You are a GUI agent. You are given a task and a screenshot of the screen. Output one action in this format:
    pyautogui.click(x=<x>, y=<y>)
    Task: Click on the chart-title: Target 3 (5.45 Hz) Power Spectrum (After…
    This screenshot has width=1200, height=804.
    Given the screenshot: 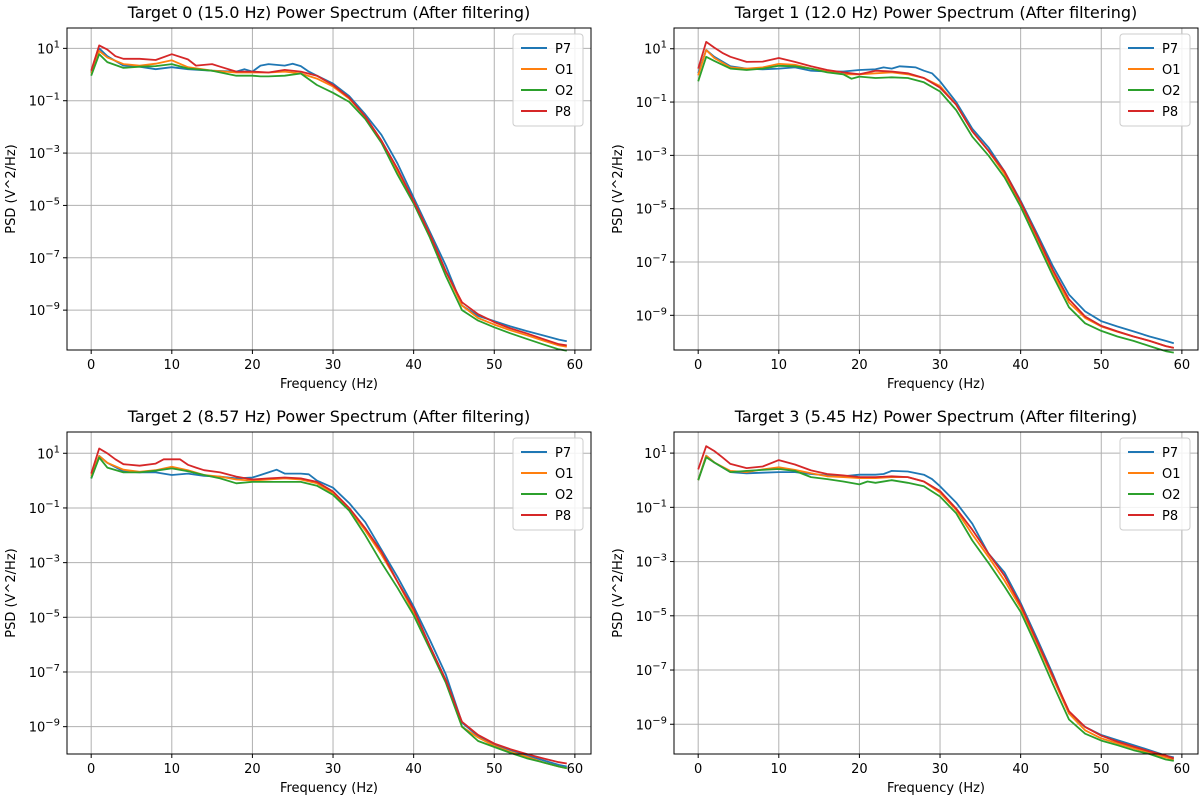 What is the action you would take?
    pyautogui.click(x=936, y=416)
    